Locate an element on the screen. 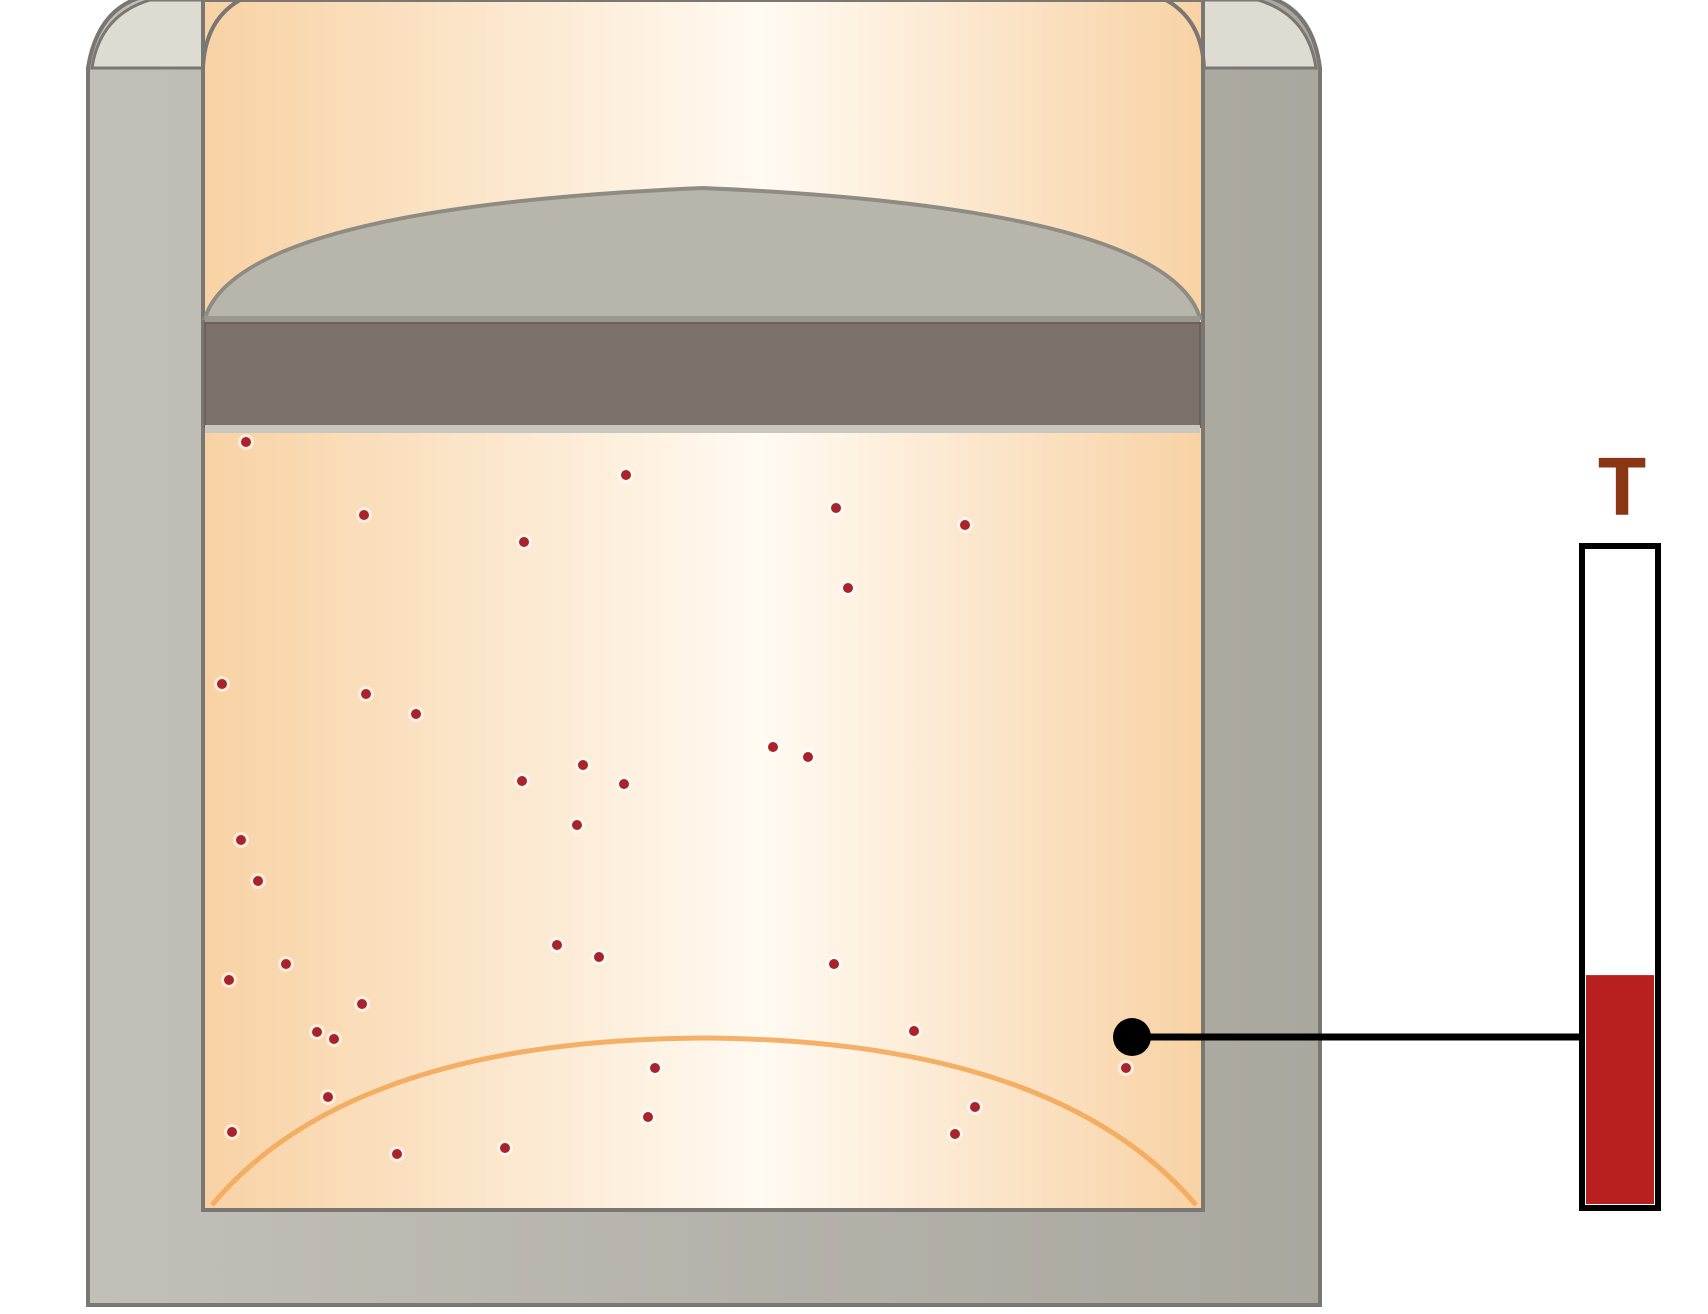  thermometer-label: T is located at coordinates (1622, 492).